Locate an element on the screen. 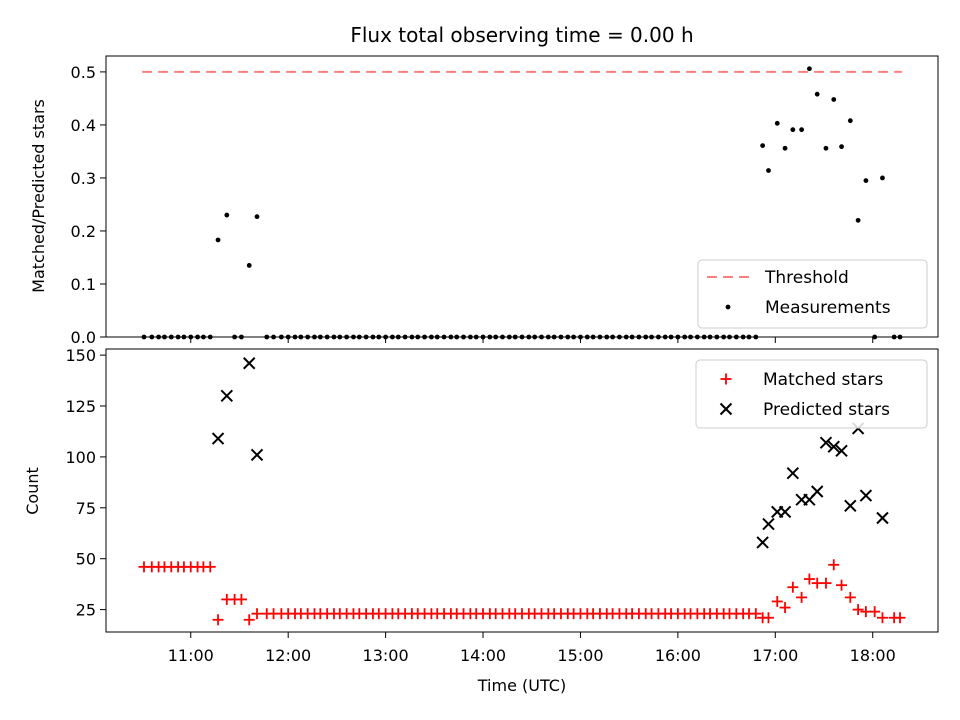 This screenshot has height=720, width=960. top-y-tick-label: 0.5 is located at coordinates (83, 72).